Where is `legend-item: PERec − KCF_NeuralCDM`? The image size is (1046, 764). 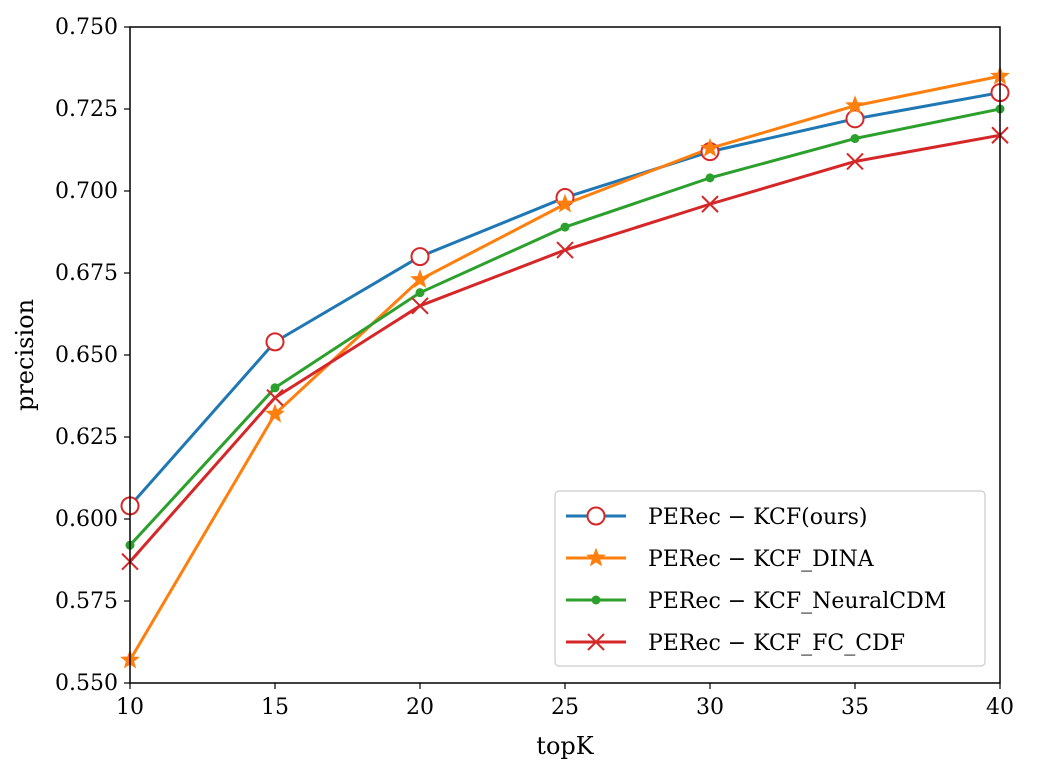 legend-item: PERec − KCF_NeuralCDM is located at coordinates (756, 601).